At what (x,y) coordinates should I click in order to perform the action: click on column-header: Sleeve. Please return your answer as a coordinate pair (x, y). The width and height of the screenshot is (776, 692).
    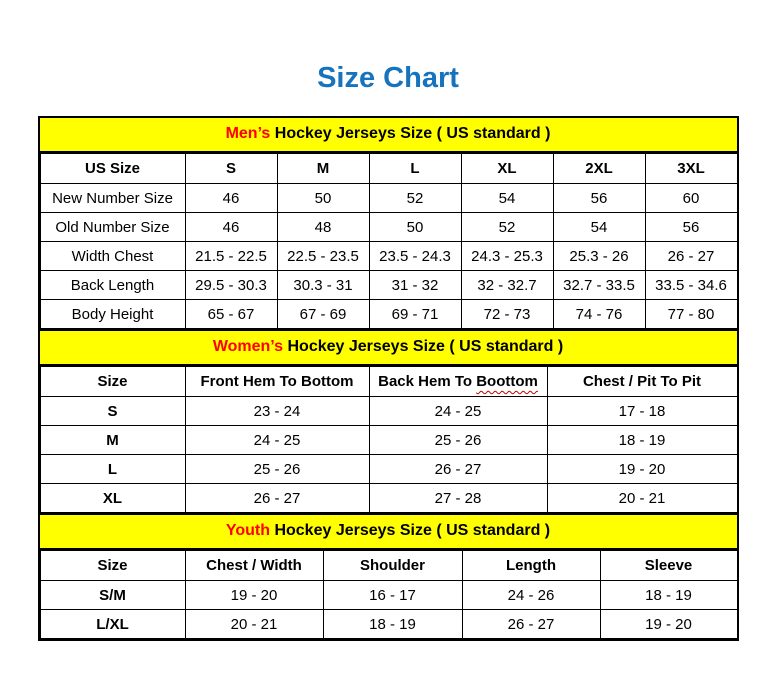
    Looking at the image, I should click on (668, 565).